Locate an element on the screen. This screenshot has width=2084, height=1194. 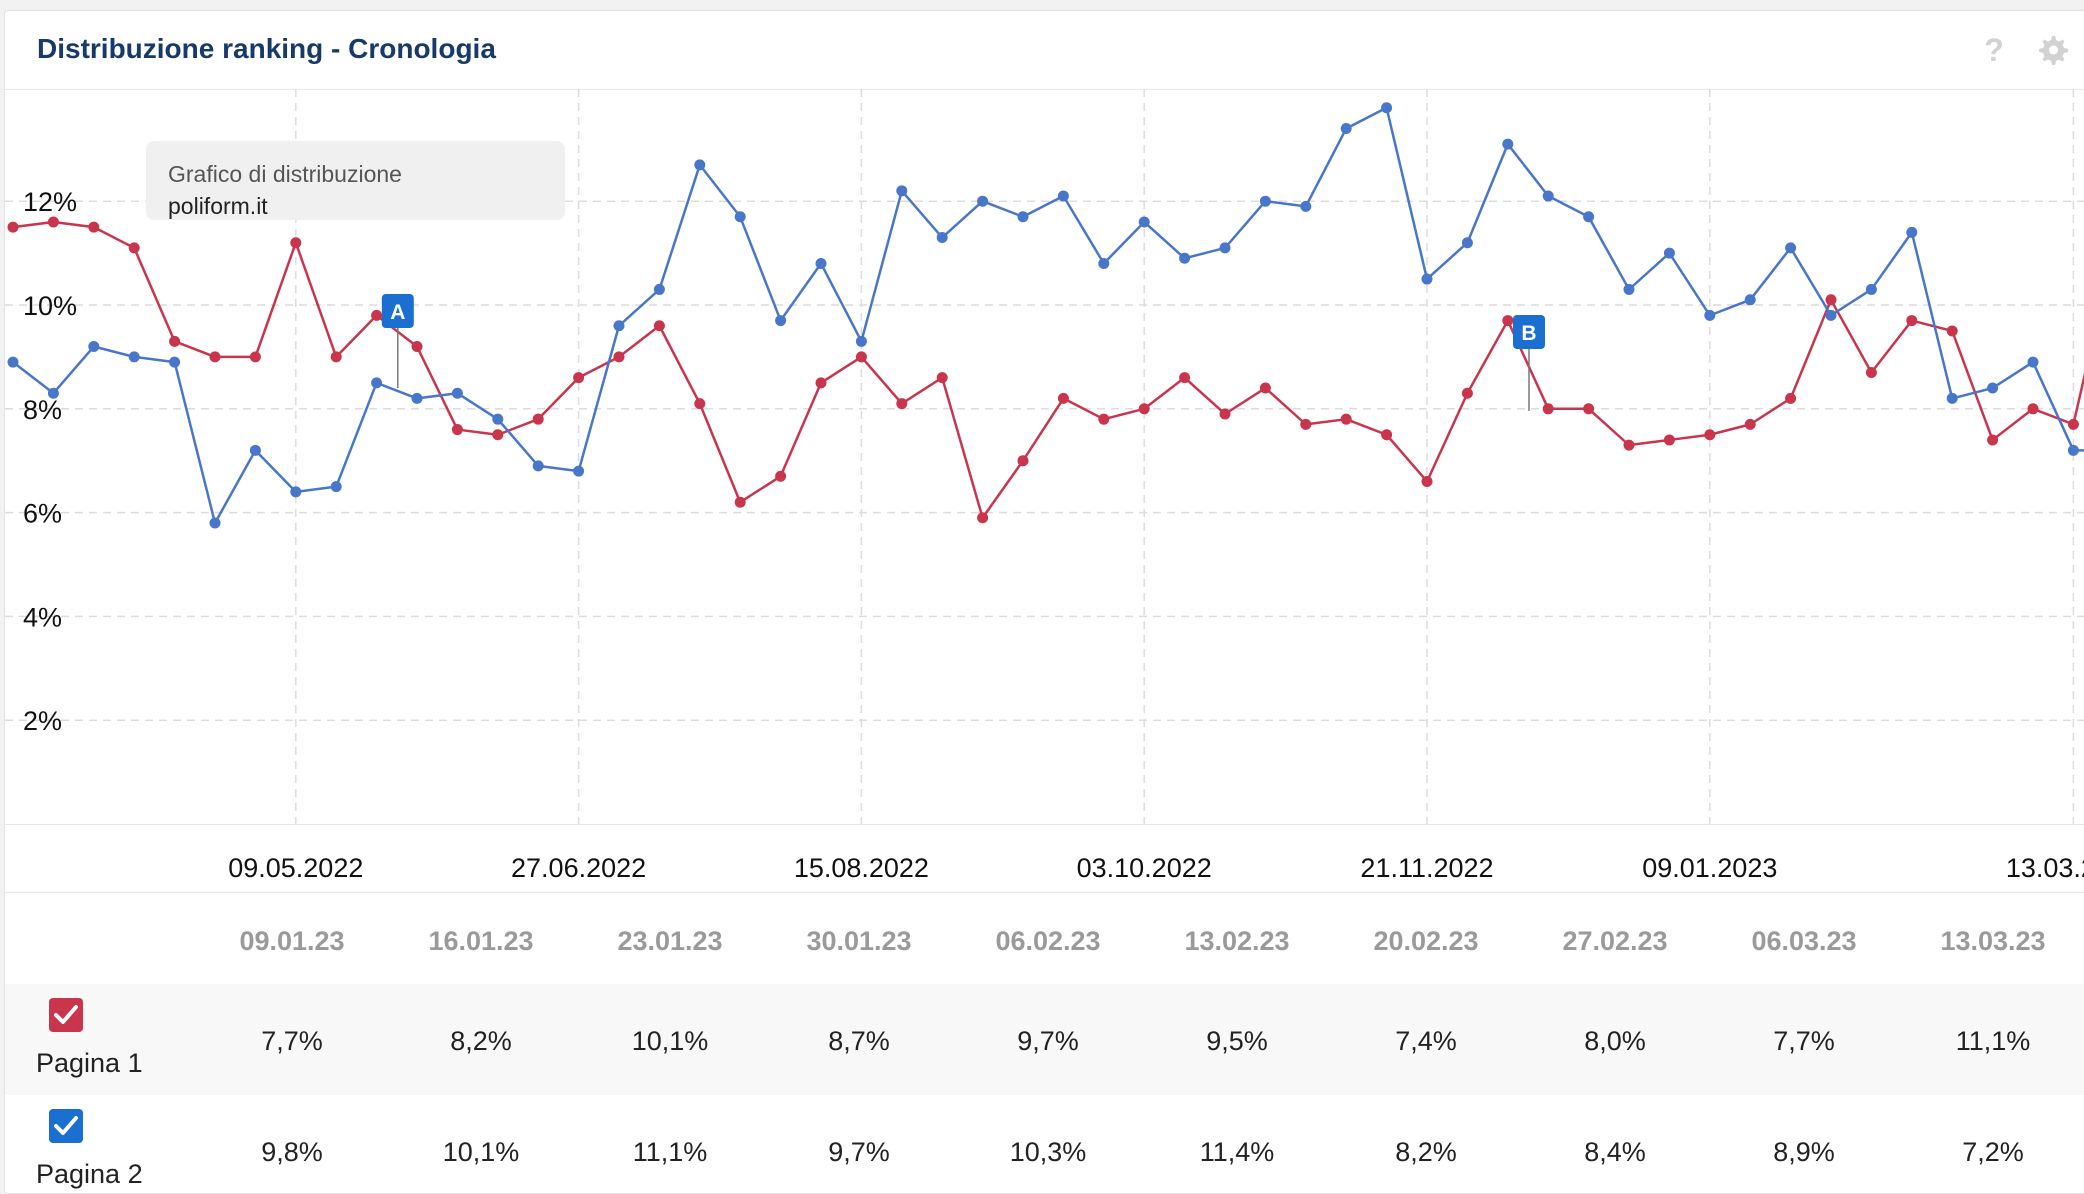
chart-info-box: Grafico di distribuzione poliform.it is located at coordinates (355, 180).